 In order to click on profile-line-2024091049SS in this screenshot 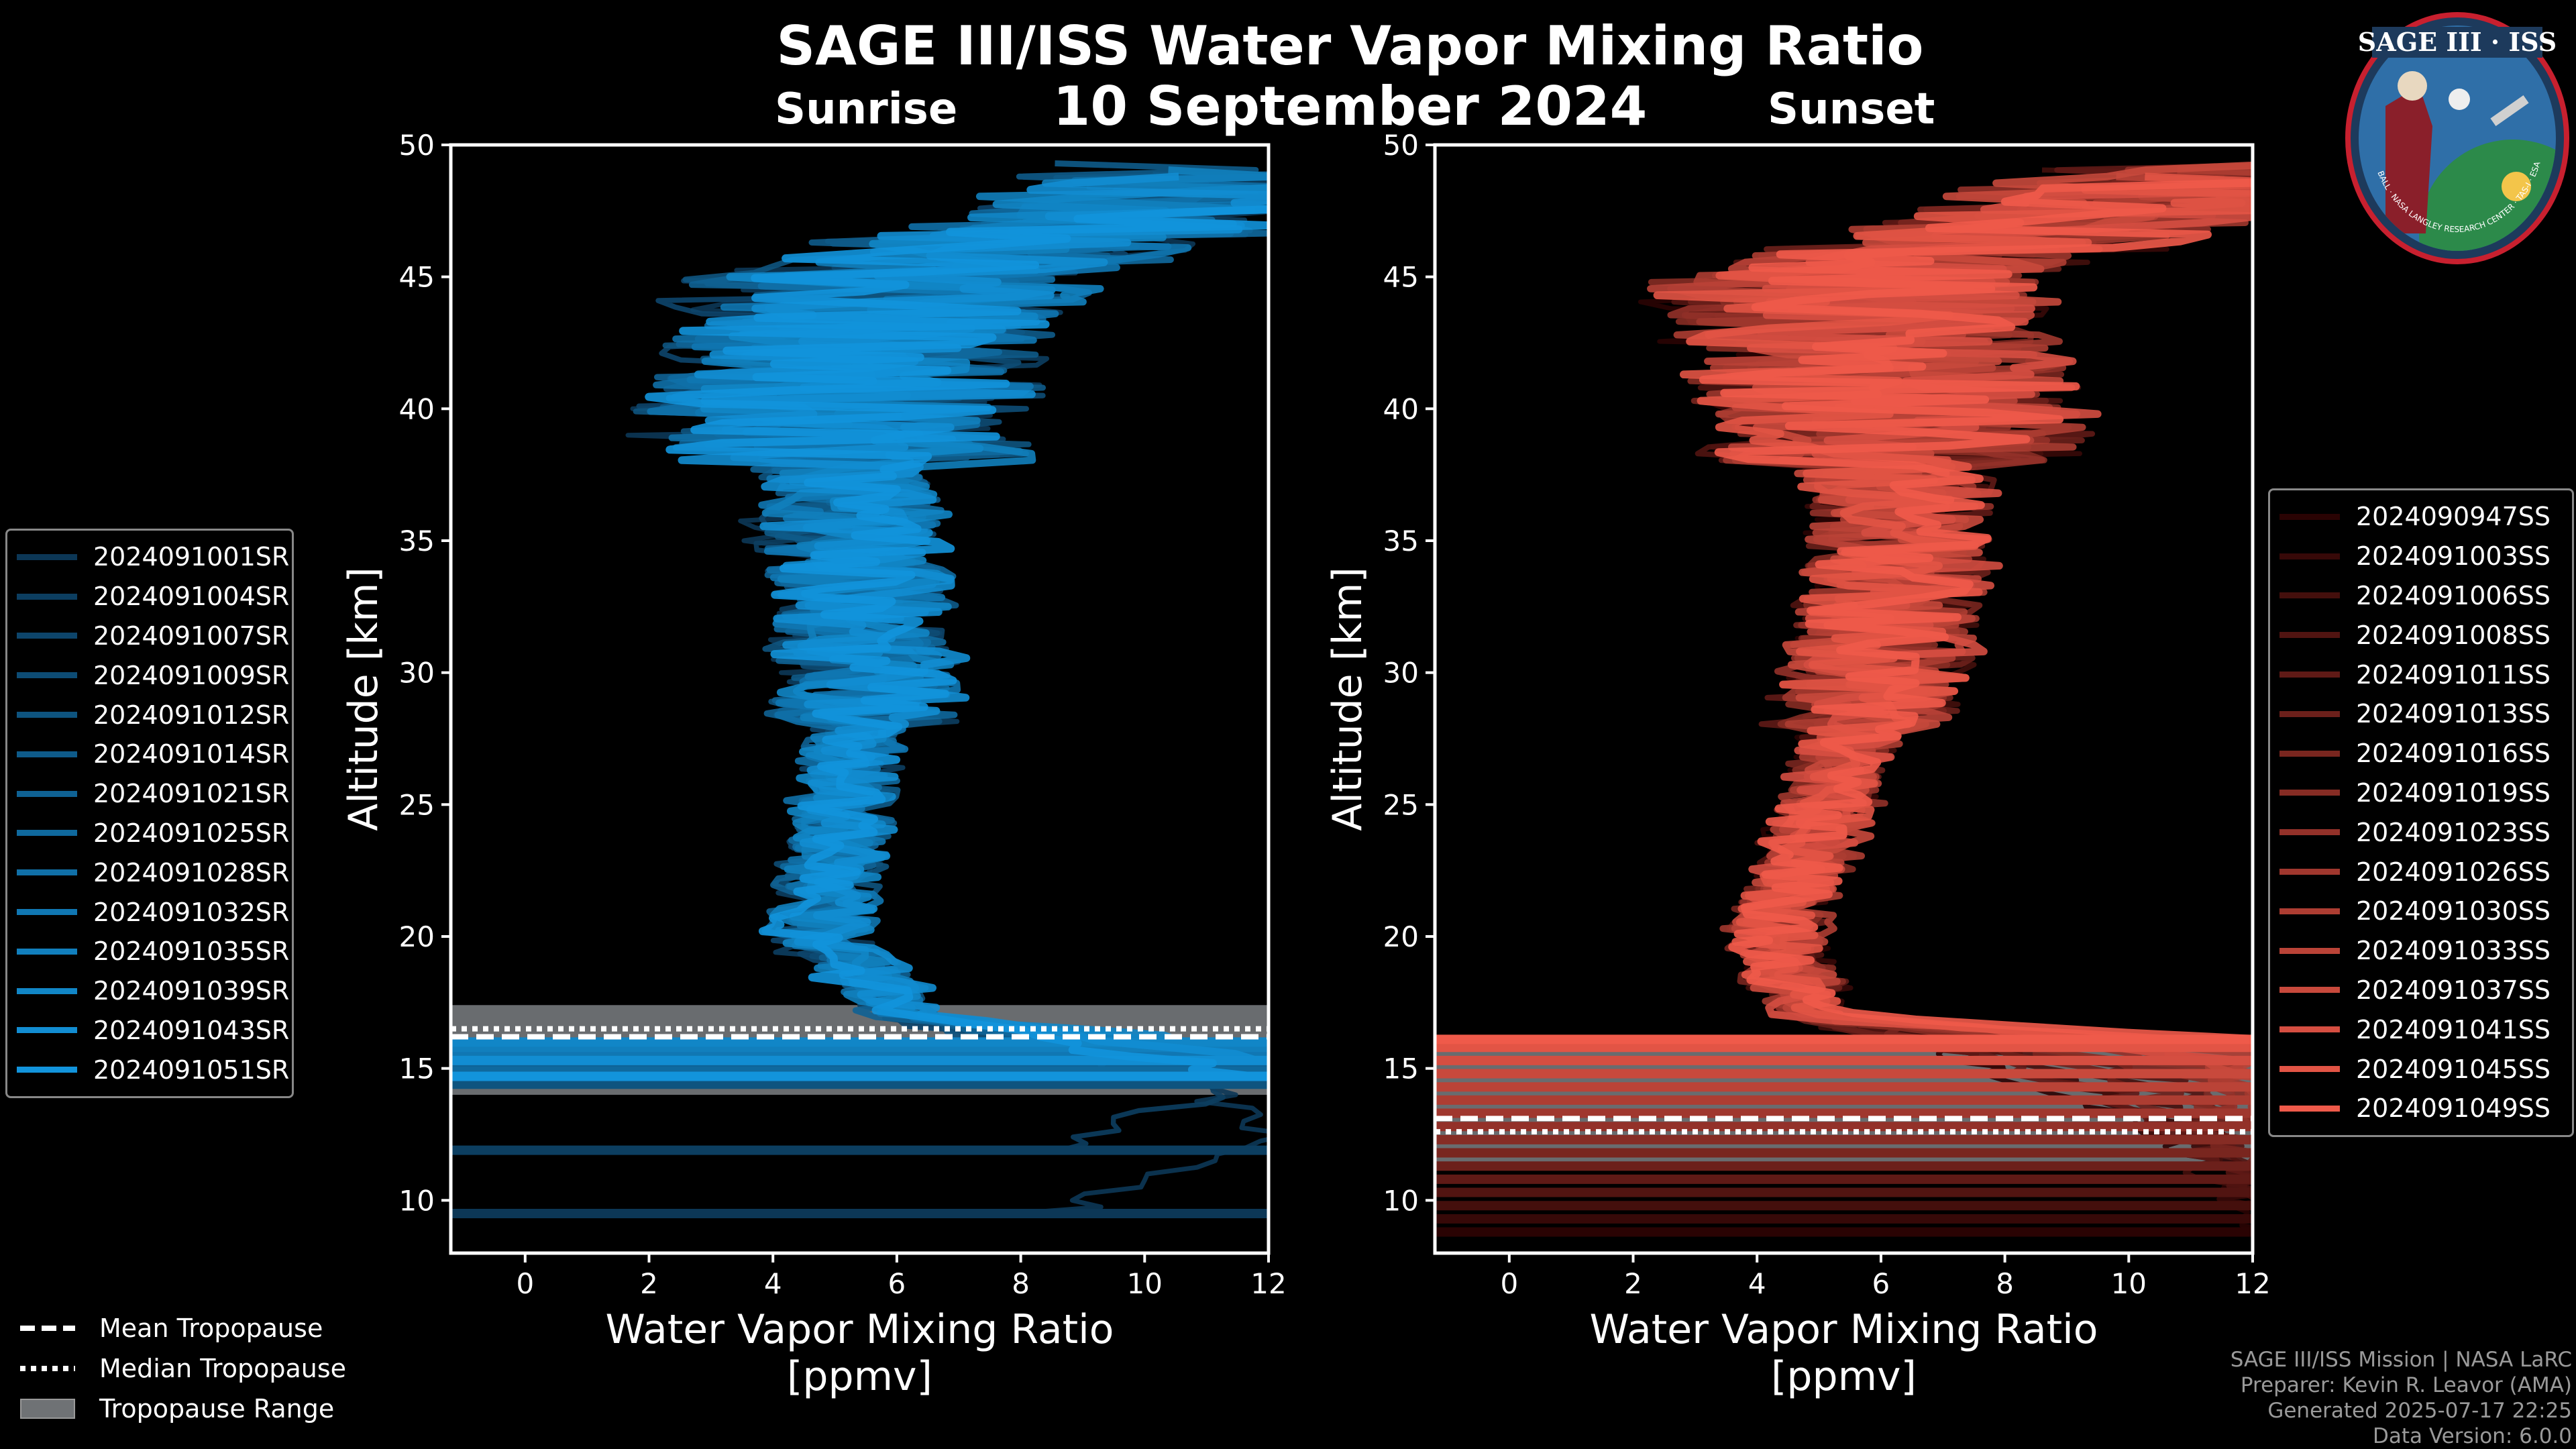, I will do `click(1976, 610)`.